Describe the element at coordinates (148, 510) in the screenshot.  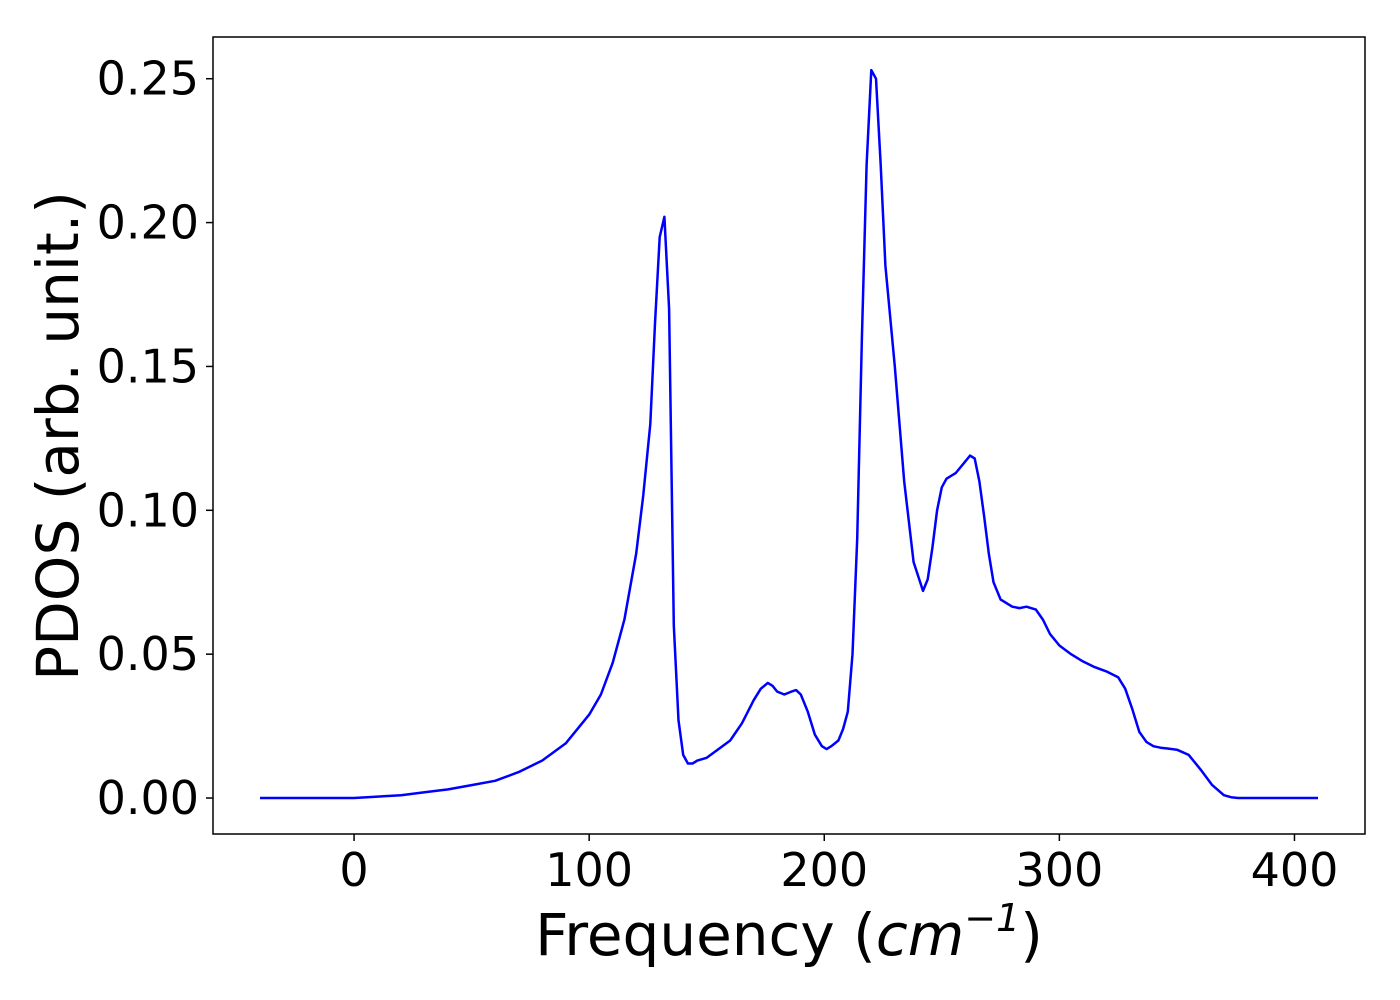
I see `y-tick-label: 0.10` at that location.